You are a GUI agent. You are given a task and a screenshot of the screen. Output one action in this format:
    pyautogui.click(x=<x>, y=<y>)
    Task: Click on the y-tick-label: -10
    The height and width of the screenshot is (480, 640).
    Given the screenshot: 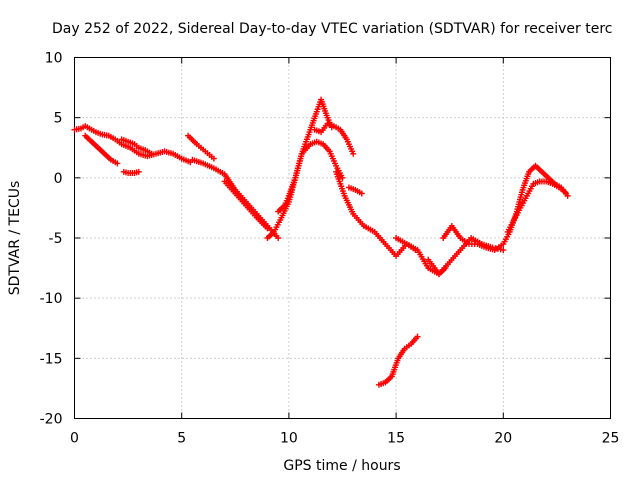 What is the action you would take?
    pyautogui.click(x=51, y=299)
    